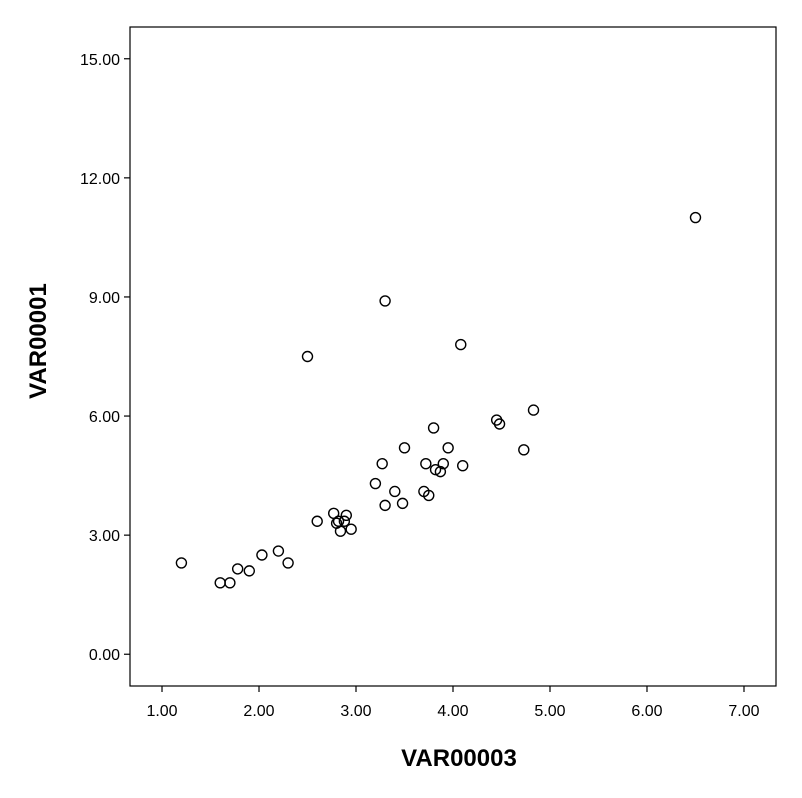 This screenshot has height=798, width=802. I want to click on x-tick-label: 4.00, so click(452, 711).